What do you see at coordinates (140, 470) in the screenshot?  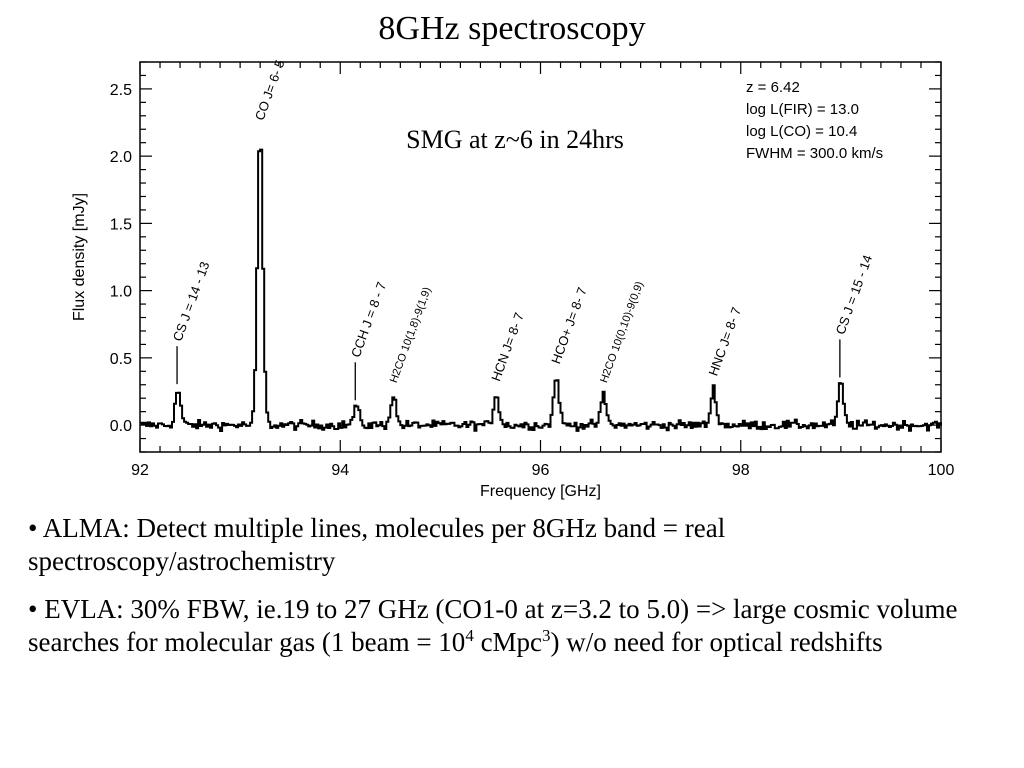 I see `x-tick-label: 92` at bounding box center [140, 470].